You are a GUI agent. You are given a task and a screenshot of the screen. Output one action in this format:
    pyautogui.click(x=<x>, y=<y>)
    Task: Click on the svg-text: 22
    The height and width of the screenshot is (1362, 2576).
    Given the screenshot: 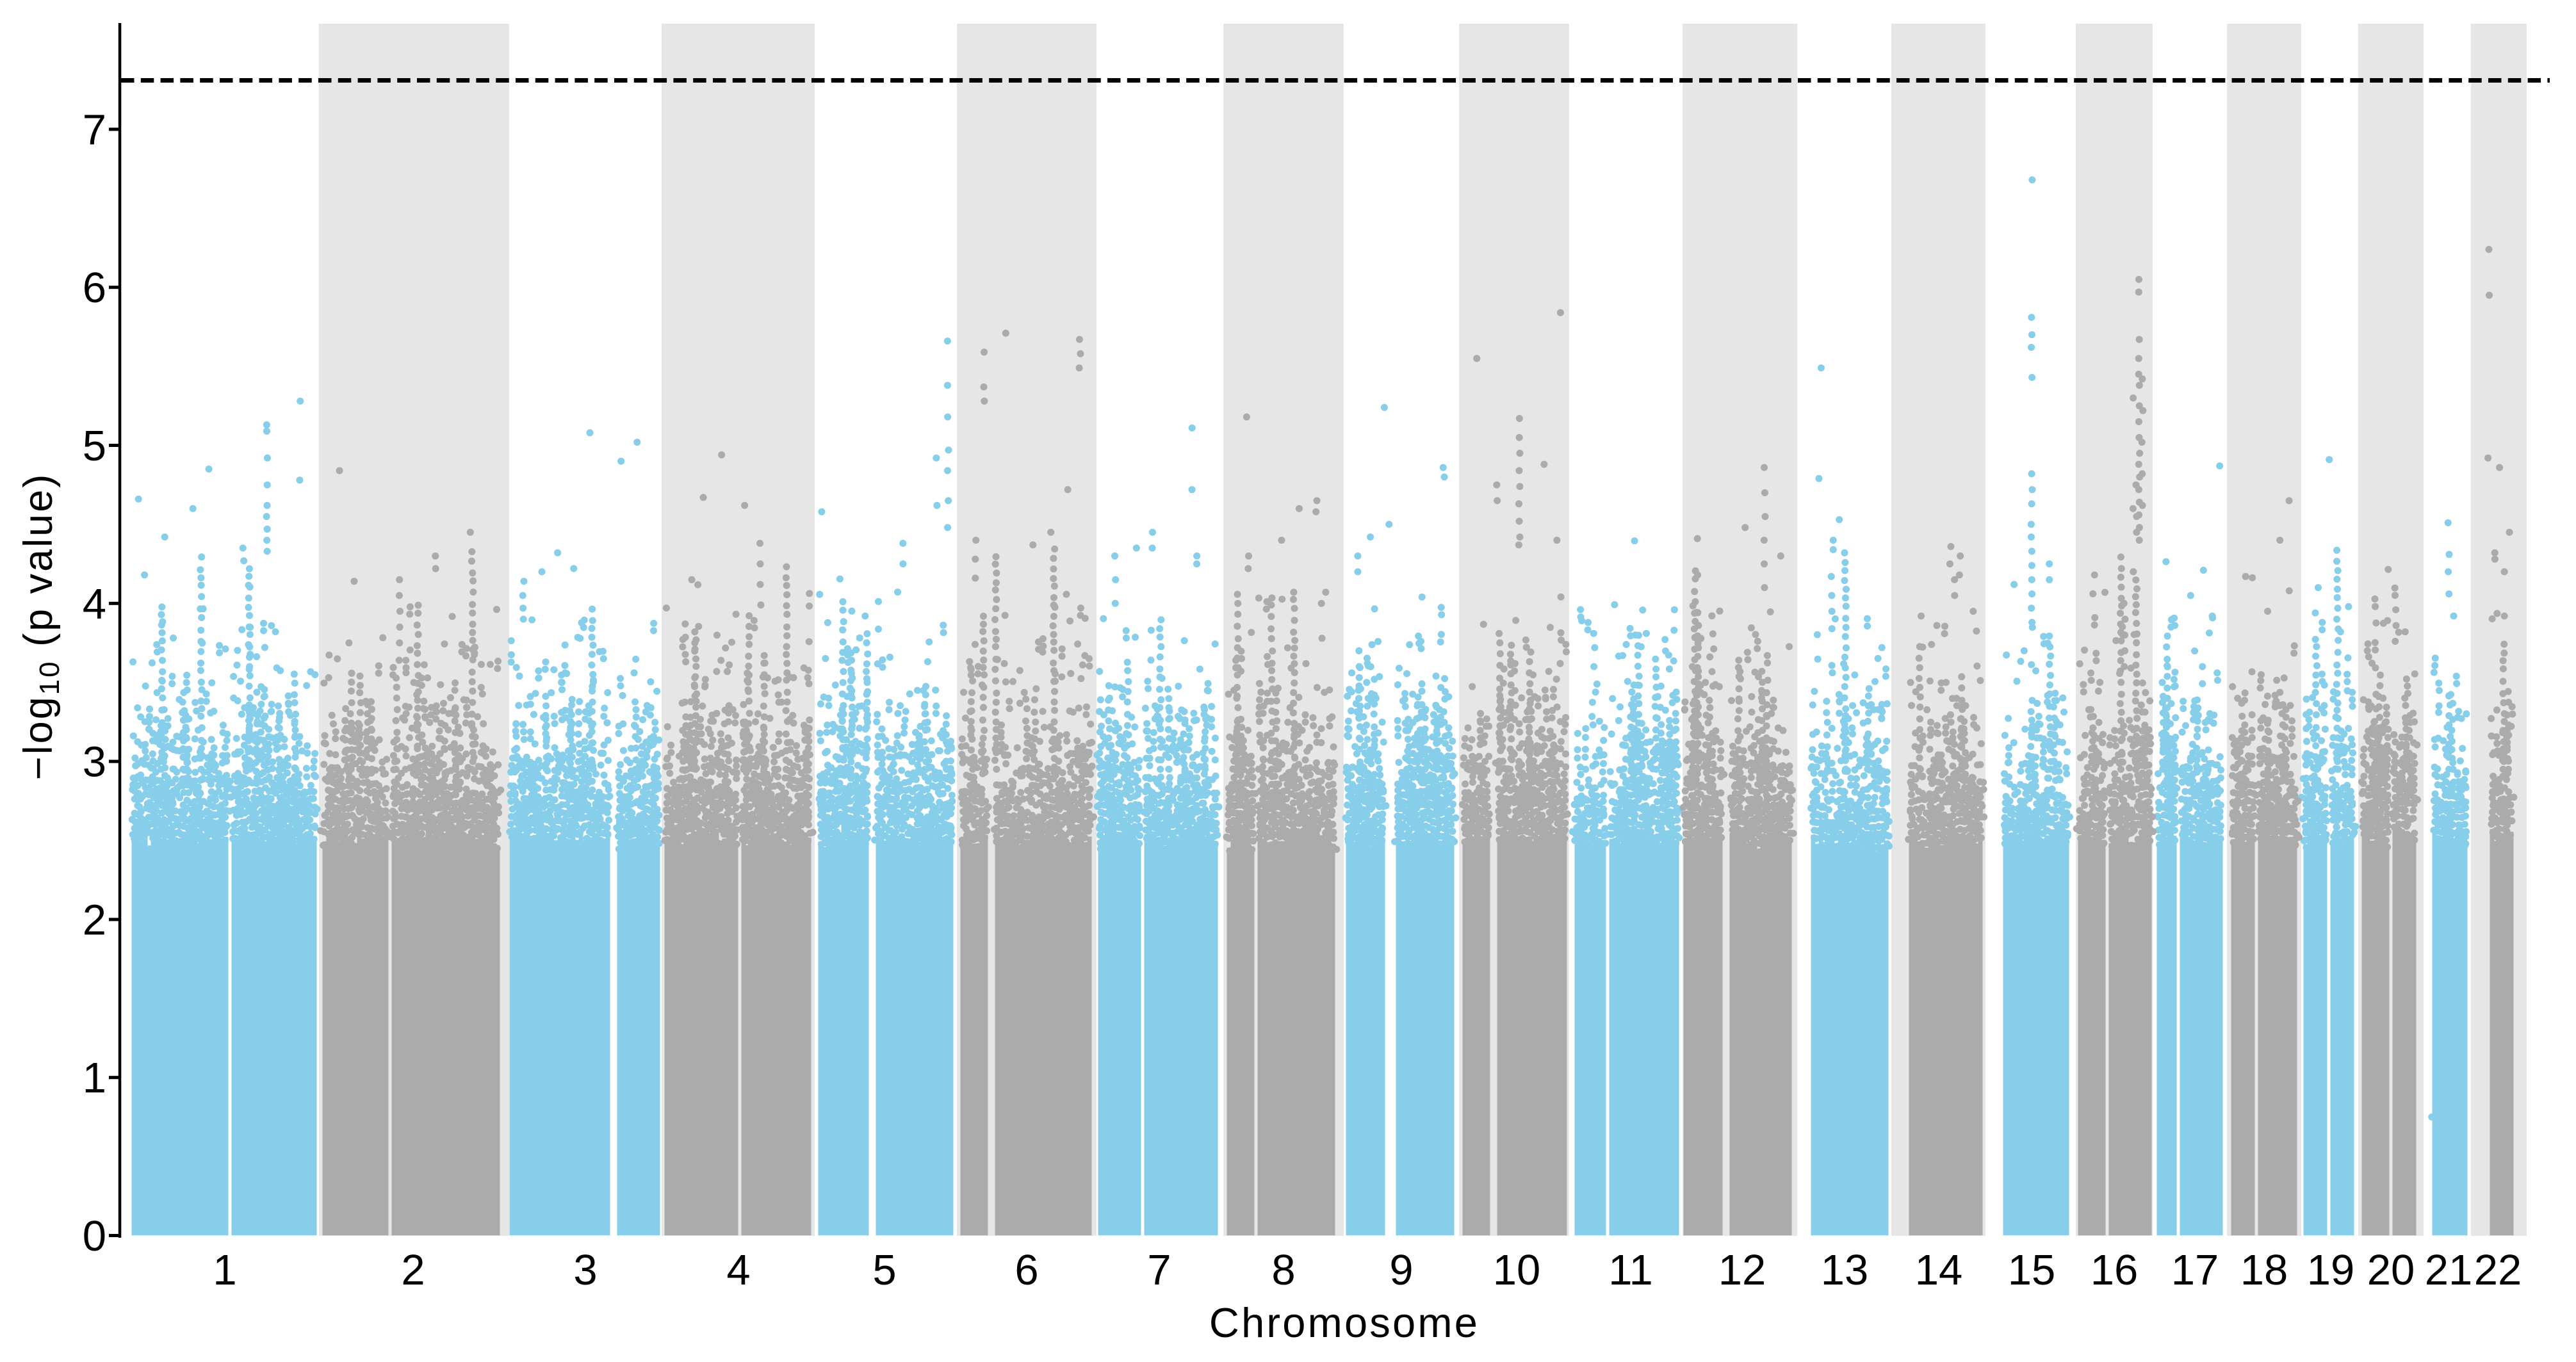 What is the action you would take?
    pyautogui.click(x=2498, y=1270)
    